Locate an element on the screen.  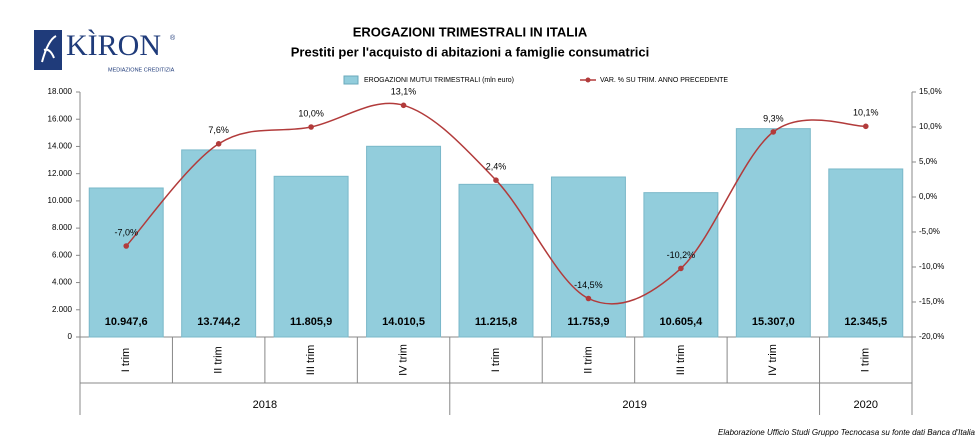
y-tick-label: 2.000 is located at coordinates (62, 309).